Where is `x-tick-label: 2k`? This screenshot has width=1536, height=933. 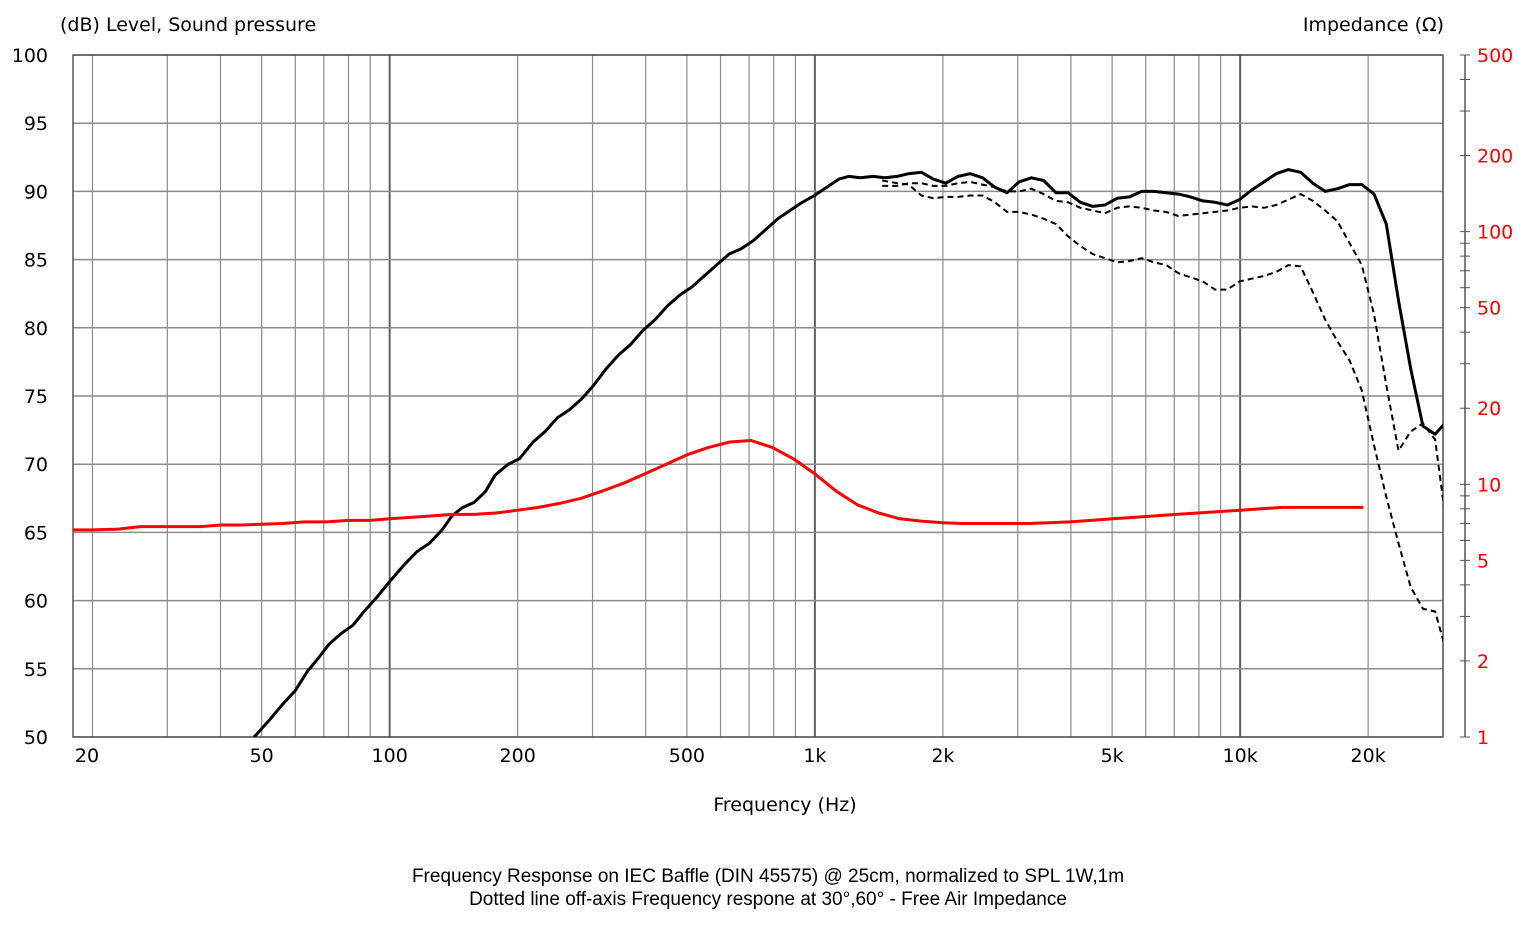
x-tick-label: 2k is located at coordinates (942, 756).